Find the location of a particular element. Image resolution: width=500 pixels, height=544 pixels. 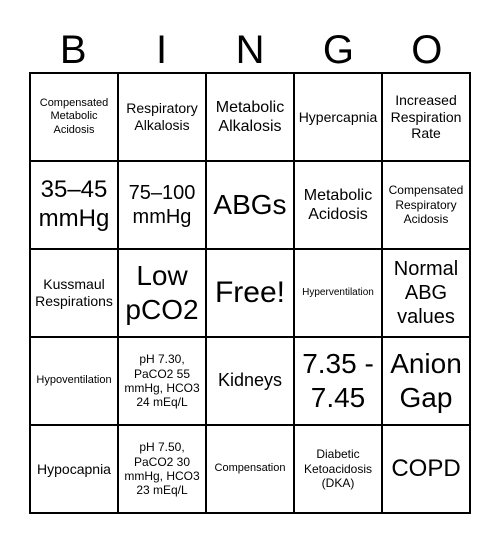

bingo-cell-r2c3: ABGs is located at coordinates (250, 205).